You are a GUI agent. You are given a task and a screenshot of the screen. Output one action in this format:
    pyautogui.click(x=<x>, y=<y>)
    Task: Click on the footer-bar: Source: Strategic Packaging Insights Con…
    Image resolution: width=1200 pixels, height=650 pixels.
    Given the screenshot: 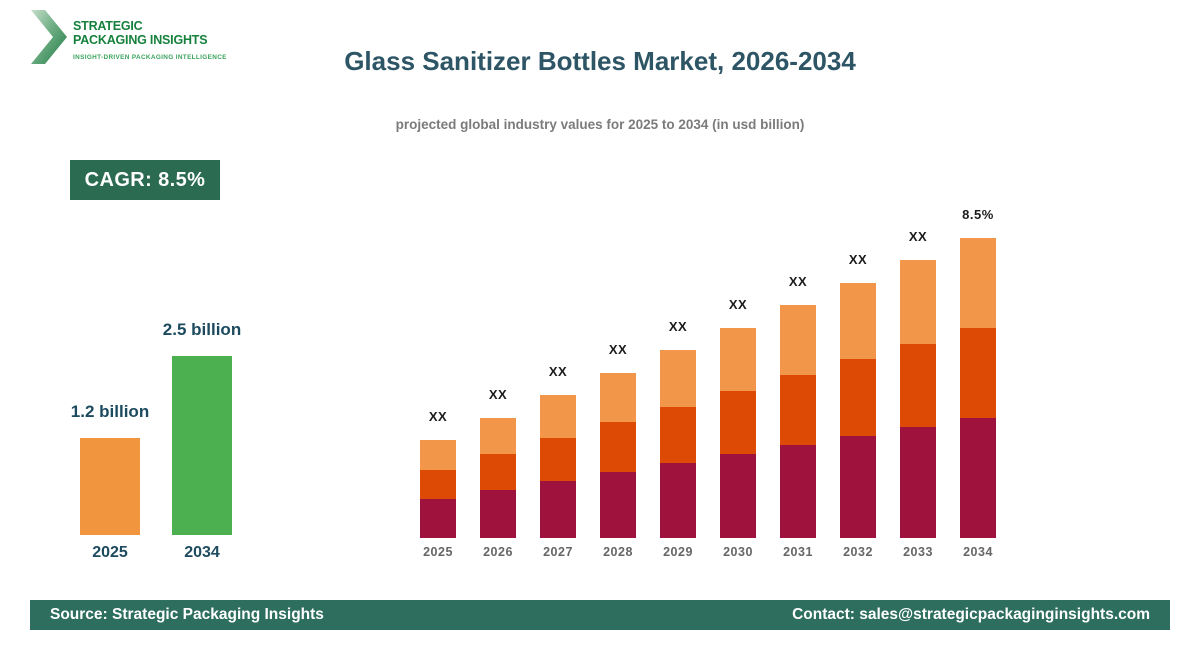 What is the action you would take?
    pyautogui.click(x=600, y=615)
    